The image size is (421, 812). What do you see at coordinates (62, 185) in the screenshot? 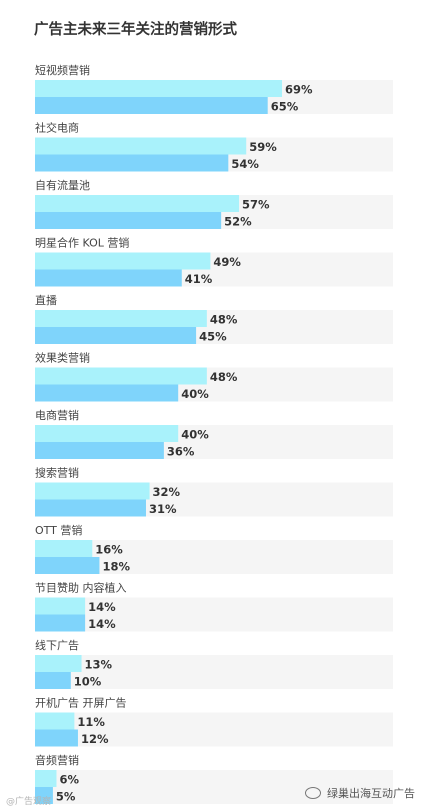
I see `category-label: 自有流量池` at bounding box center [62, 185].